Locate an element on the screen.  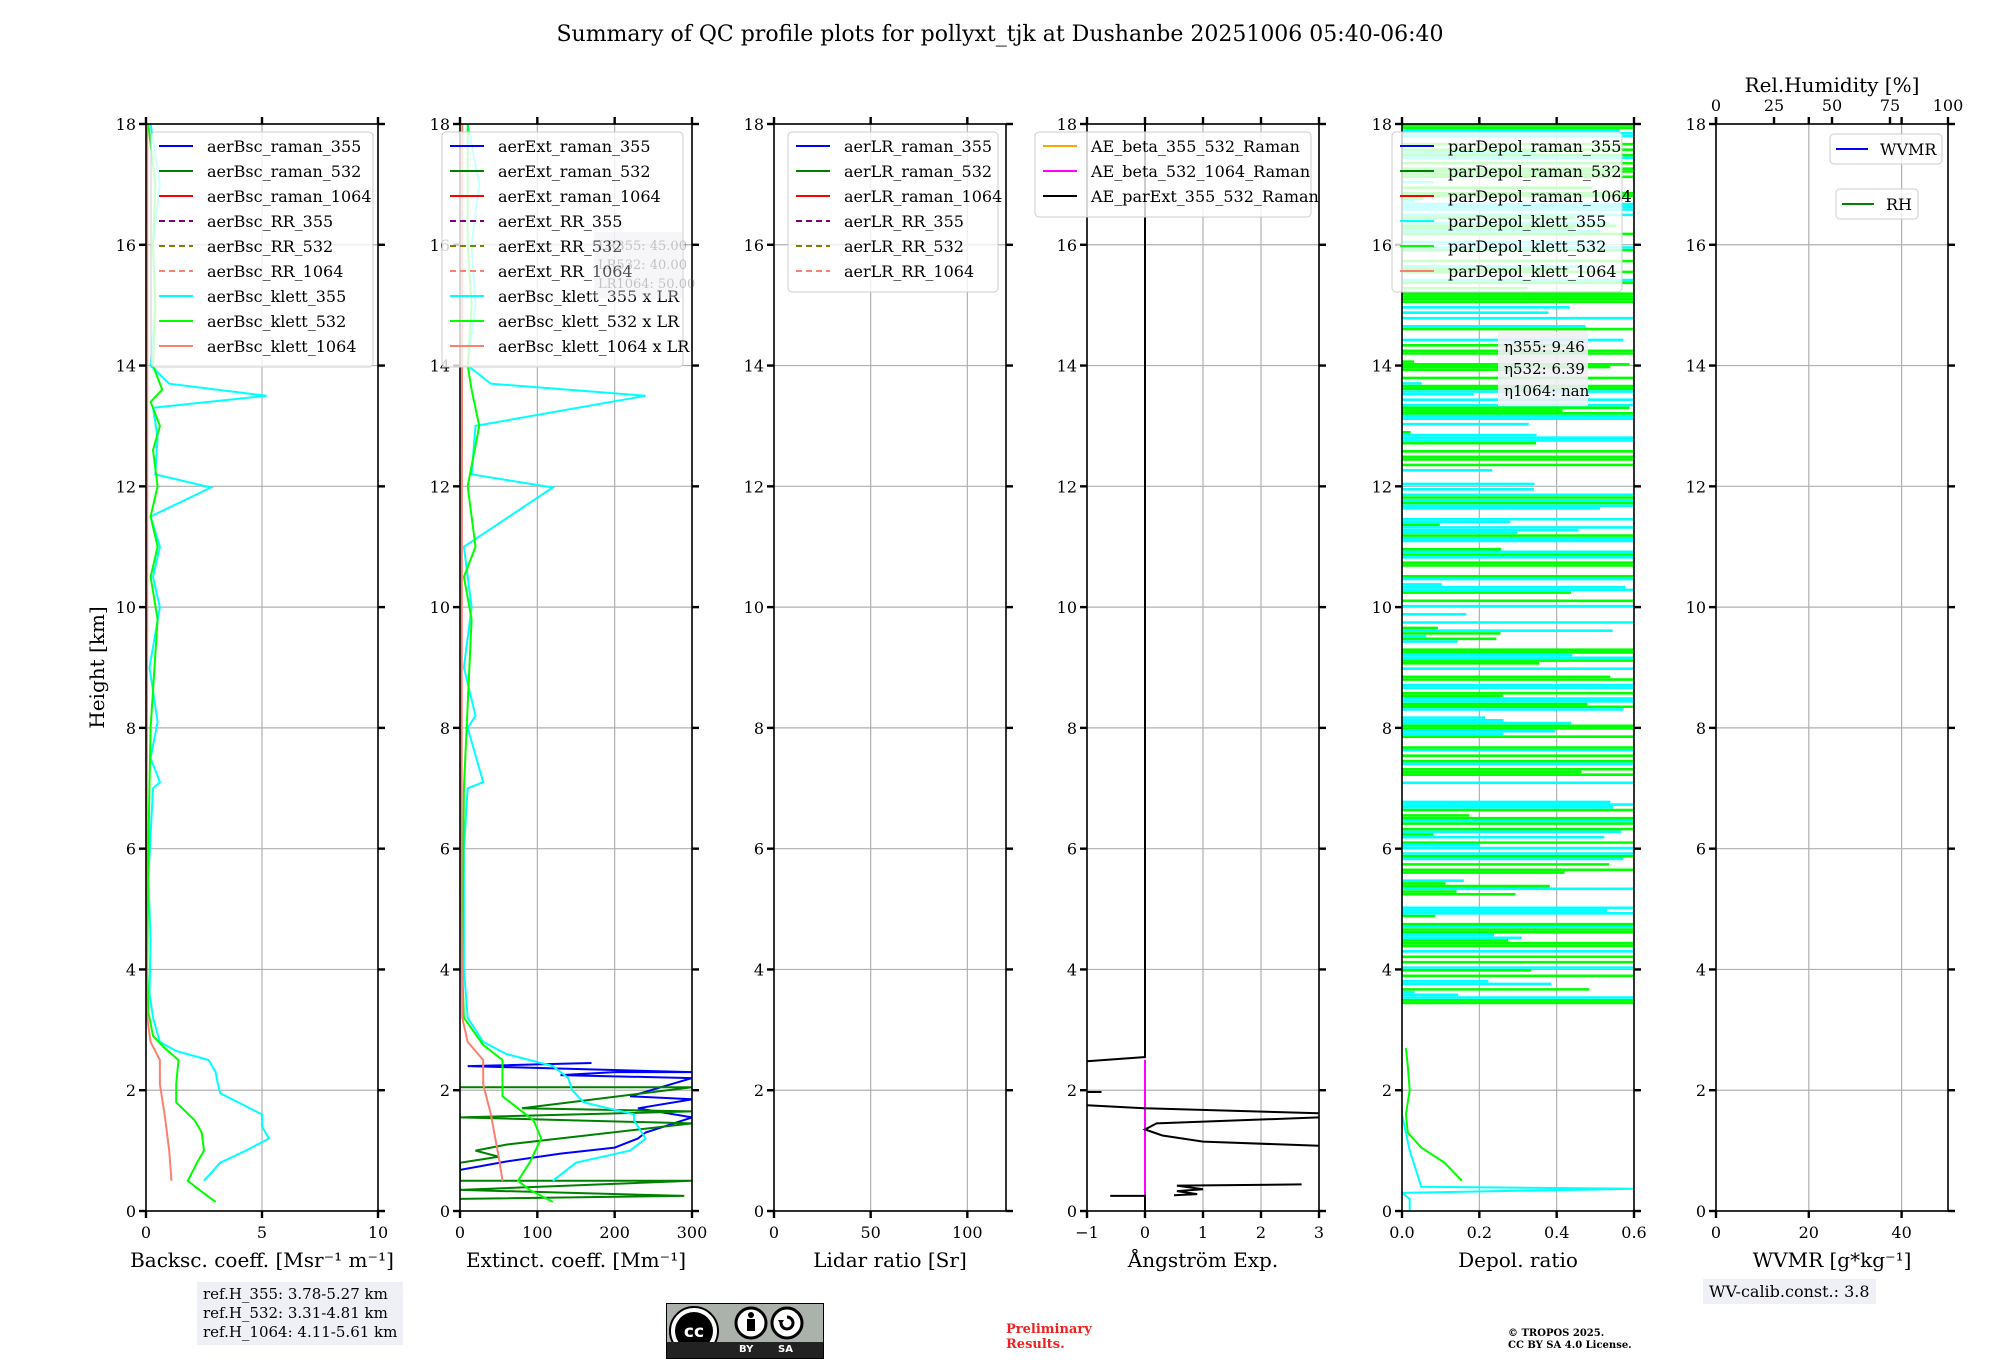
preliminary-line-1: Preliminary is located at coordinates (1049, 1329).